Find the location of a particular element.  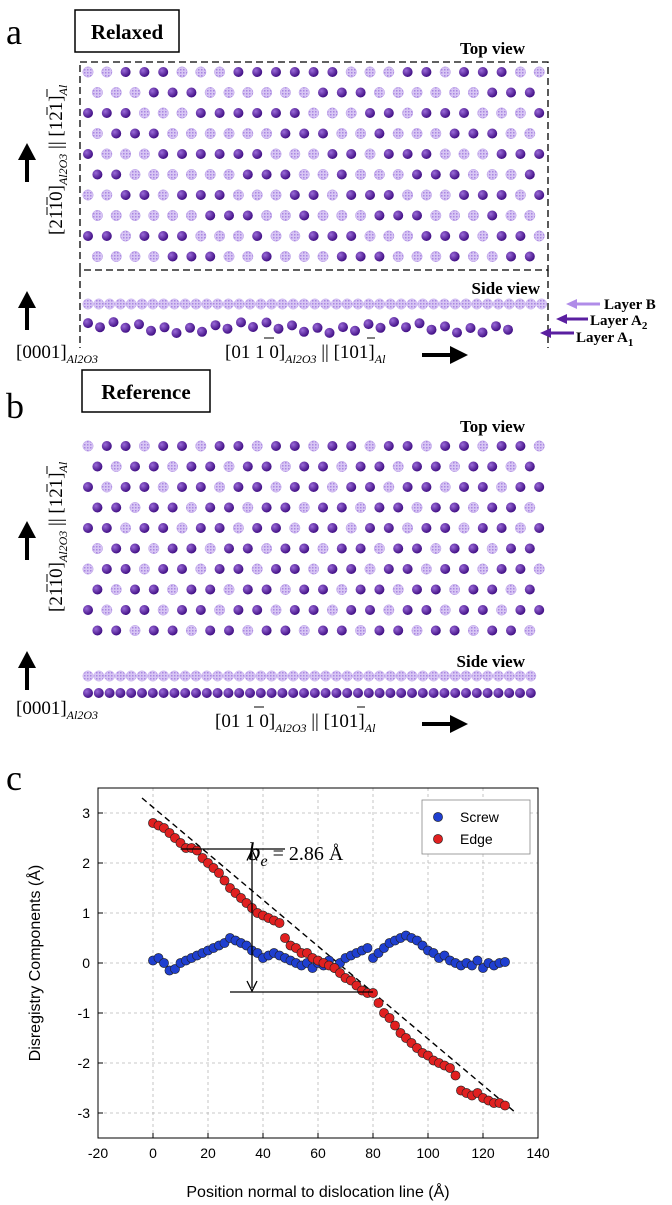

fit-line is located at coordinates (329, 955).